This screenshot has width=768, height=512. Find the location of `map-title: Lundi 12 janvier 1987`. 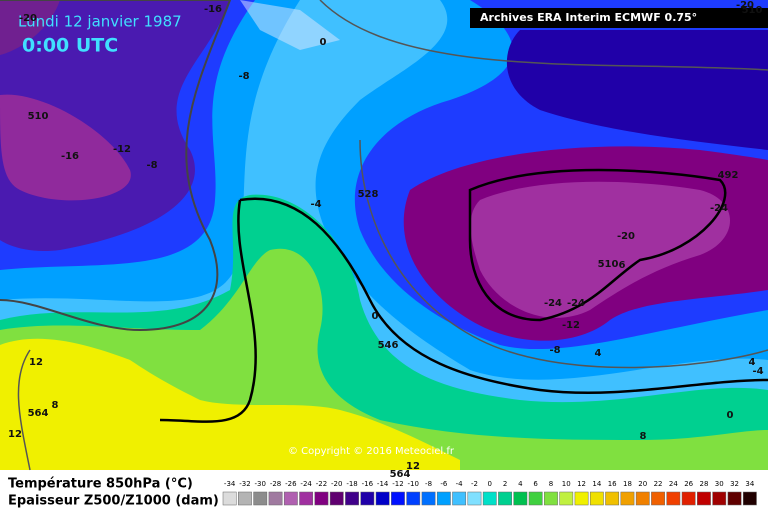

map-title: Lundi 12 janvier 1987 is located at coordinates (100, 22).